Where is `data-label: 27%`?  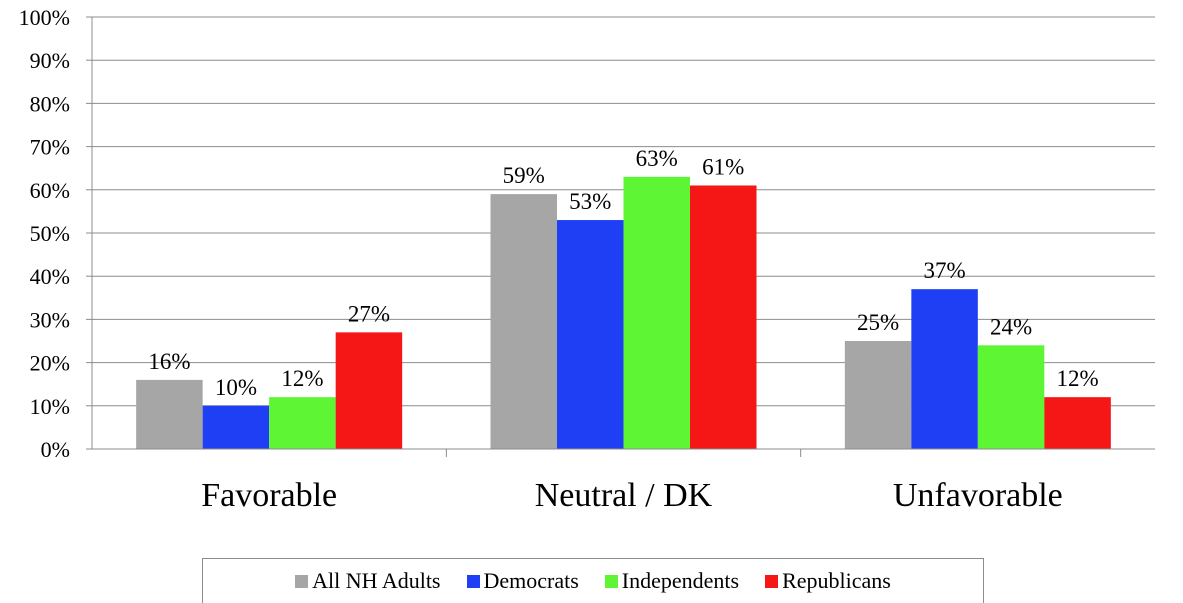 data-label: 27% is located at coordinates (369, 313).